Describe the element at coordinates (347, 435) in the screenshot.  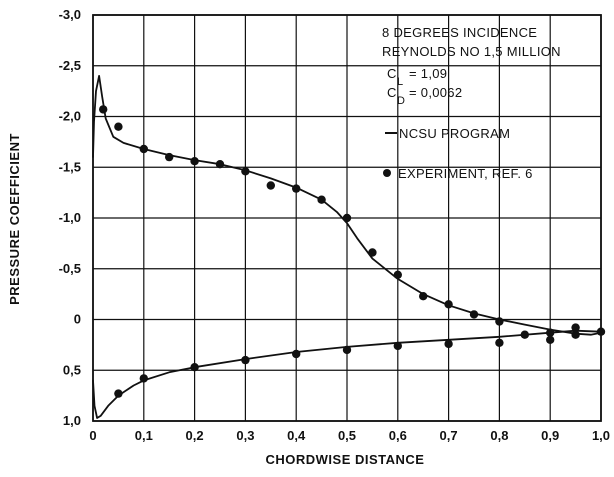
I see `x-tick-label: 0,5` at that location.